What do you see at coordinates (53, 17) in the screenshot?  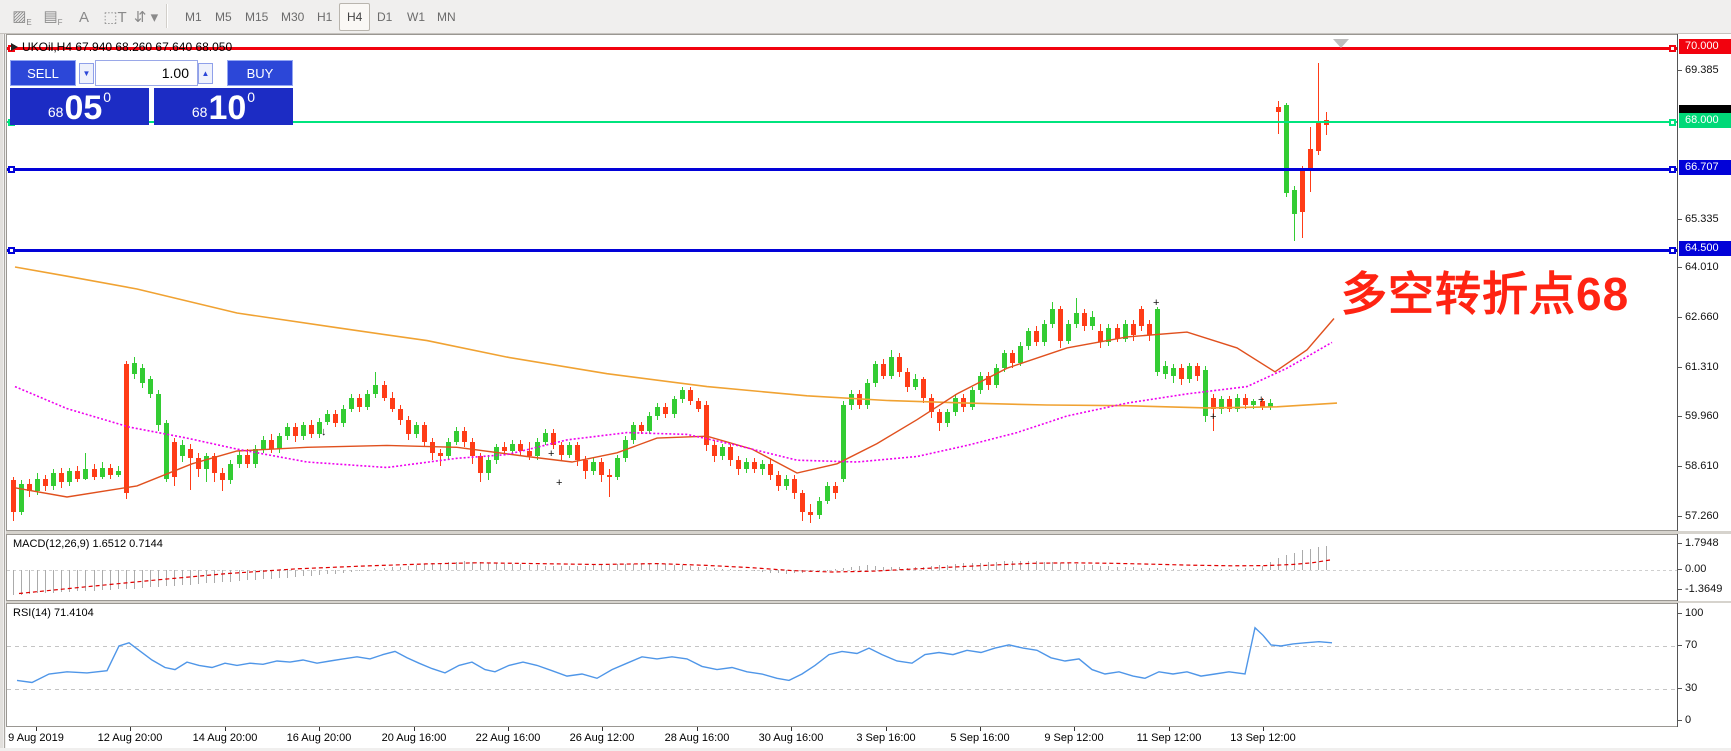 I see `grid-lines-icon-button: ▤F` at bounding box center [53, 17].